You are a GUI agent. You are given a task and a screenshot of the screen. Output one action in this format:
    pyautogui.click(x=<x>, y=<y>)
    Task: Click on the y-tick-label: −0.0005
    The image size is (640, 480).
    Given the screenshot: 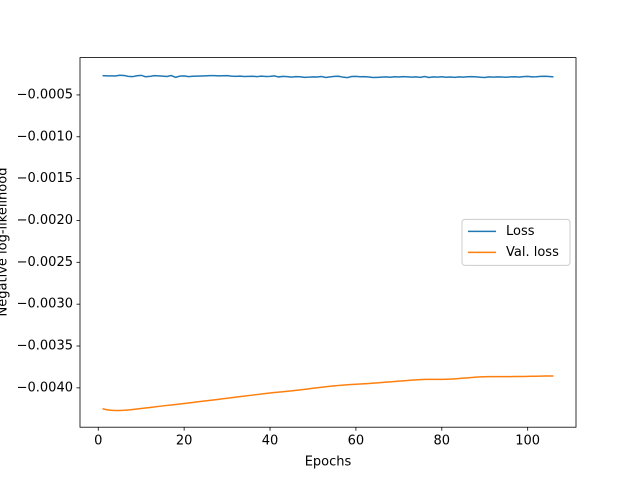 What is the action you would take?
    pyautogui.click(x=45, y=94)
    